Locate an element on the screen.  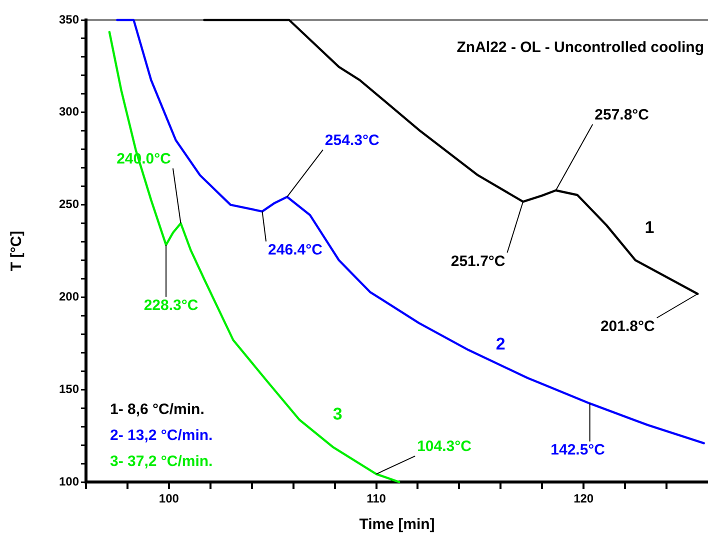
series-label: 1 is located at coordinates (649, 227).